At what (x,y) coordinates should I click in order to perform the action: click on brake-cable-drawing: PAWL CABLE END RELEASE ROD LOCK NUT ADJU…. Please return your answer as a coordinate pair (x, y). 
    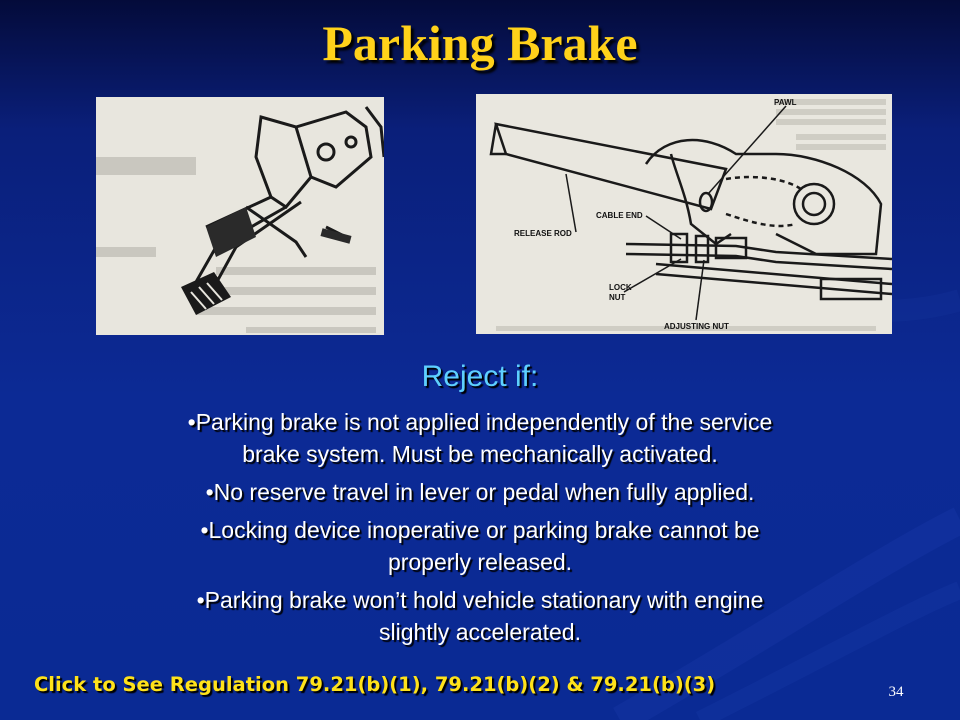
    Looking at the image, I should click on (684, 214).